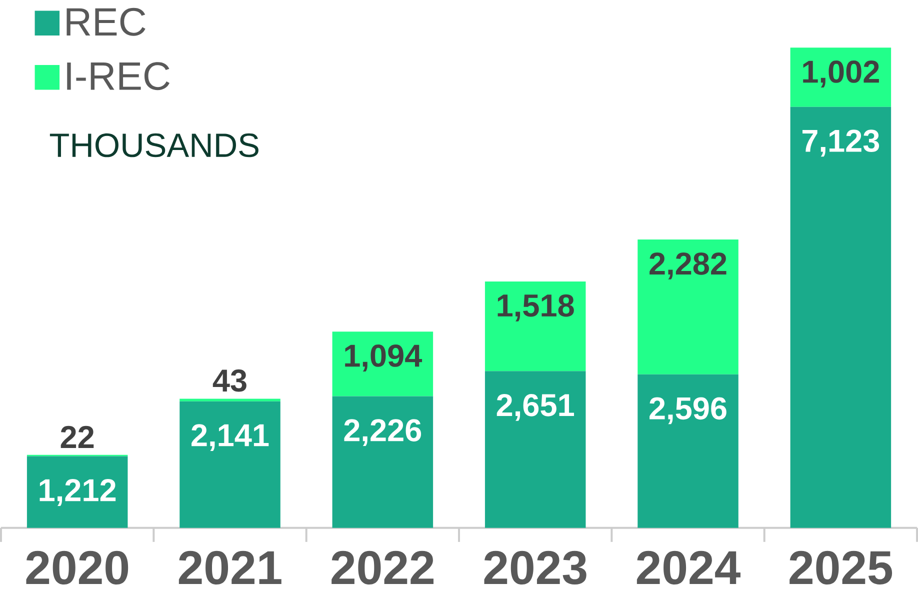 This screenshot has width=918, height=591. What do you see at coordinates (841, 74) in the screenshot?
I see `data-label: 1,002` at bounding box center [841, 74].